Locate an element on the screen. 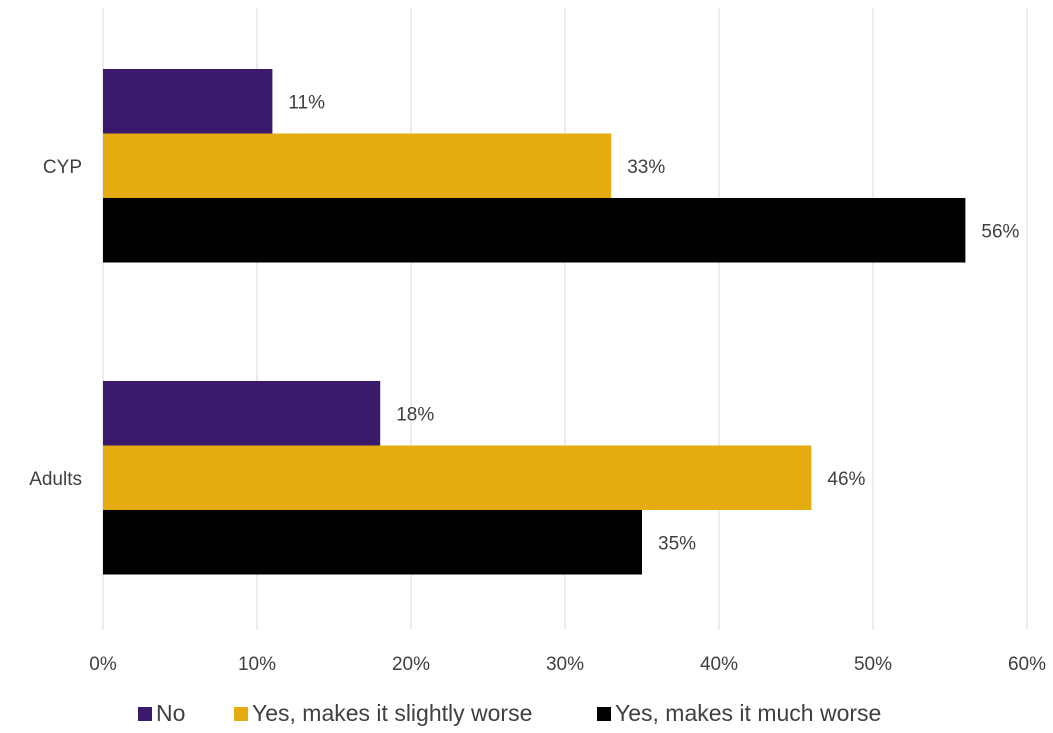 This screenshot has width=1053, height=733. category-label: CYP is located at coordinates (62, 167).